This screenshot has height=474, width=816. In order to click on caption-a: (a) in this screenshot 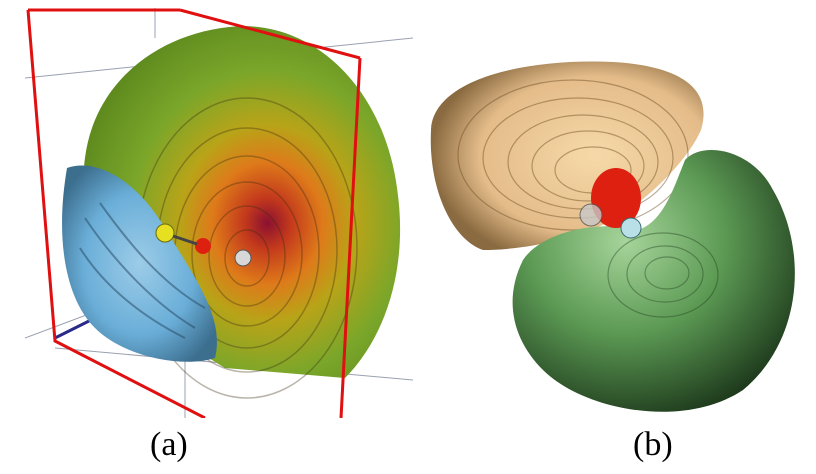, I will do `click(169, 444)`.